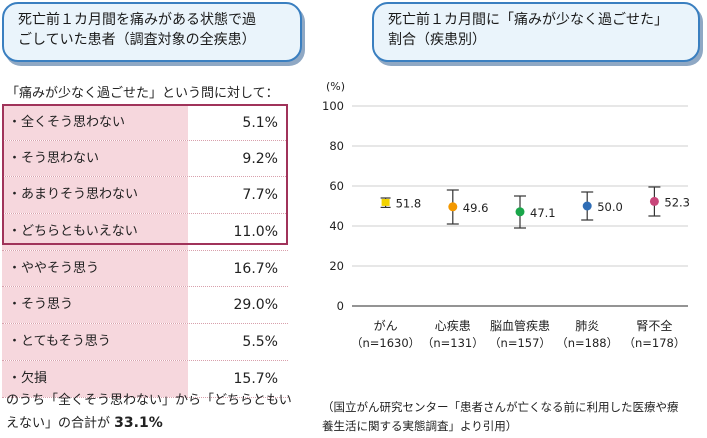 This screenshot has width=707, height=438. What do you see at coordinates (500, 407) in the screenshot?
I see `source-line1: （国立がん研究センター「患者さんが亡くなる前に利用した医療や療` at bounding box center [500, 407].